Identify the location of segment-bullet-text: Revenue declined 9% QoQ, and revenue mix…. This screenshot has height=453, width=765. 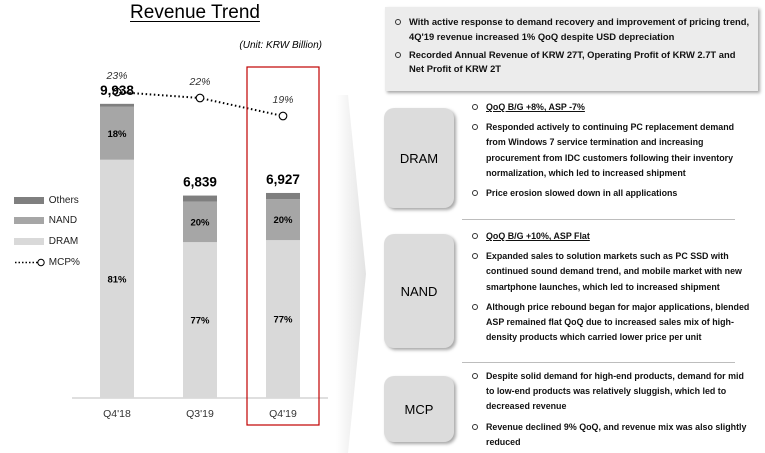
(616, 434).